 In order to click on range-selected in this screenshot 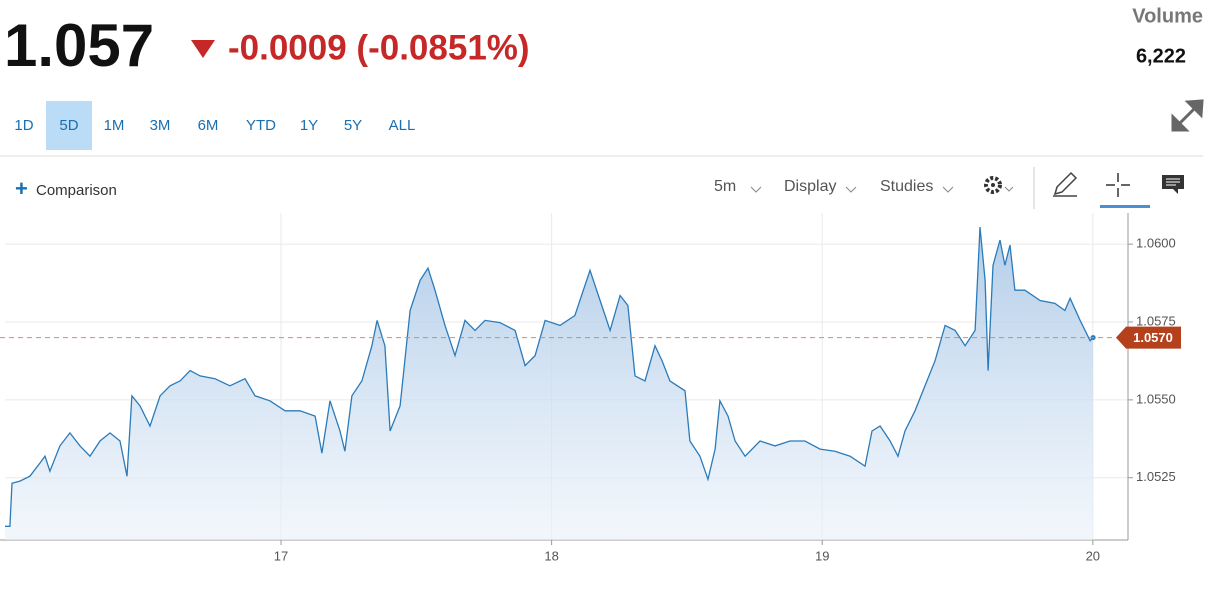, I will do `click(69, 125)`.